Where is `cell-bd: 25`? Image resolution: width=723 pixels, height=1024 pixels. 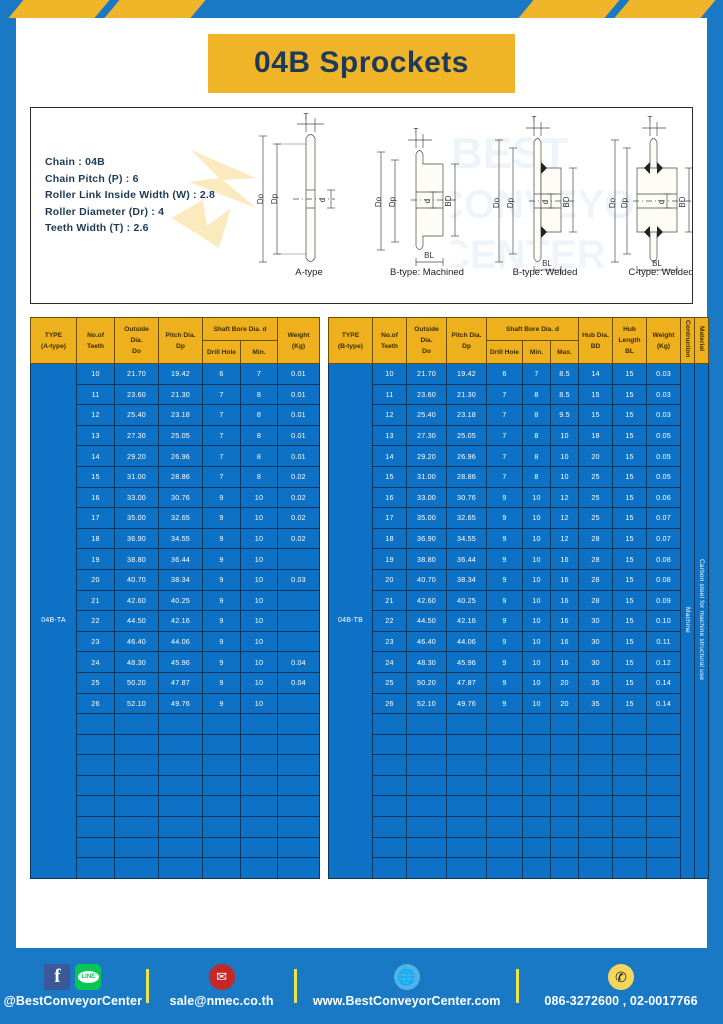 cell-bd: 25 is located at coordinates (596, 518).